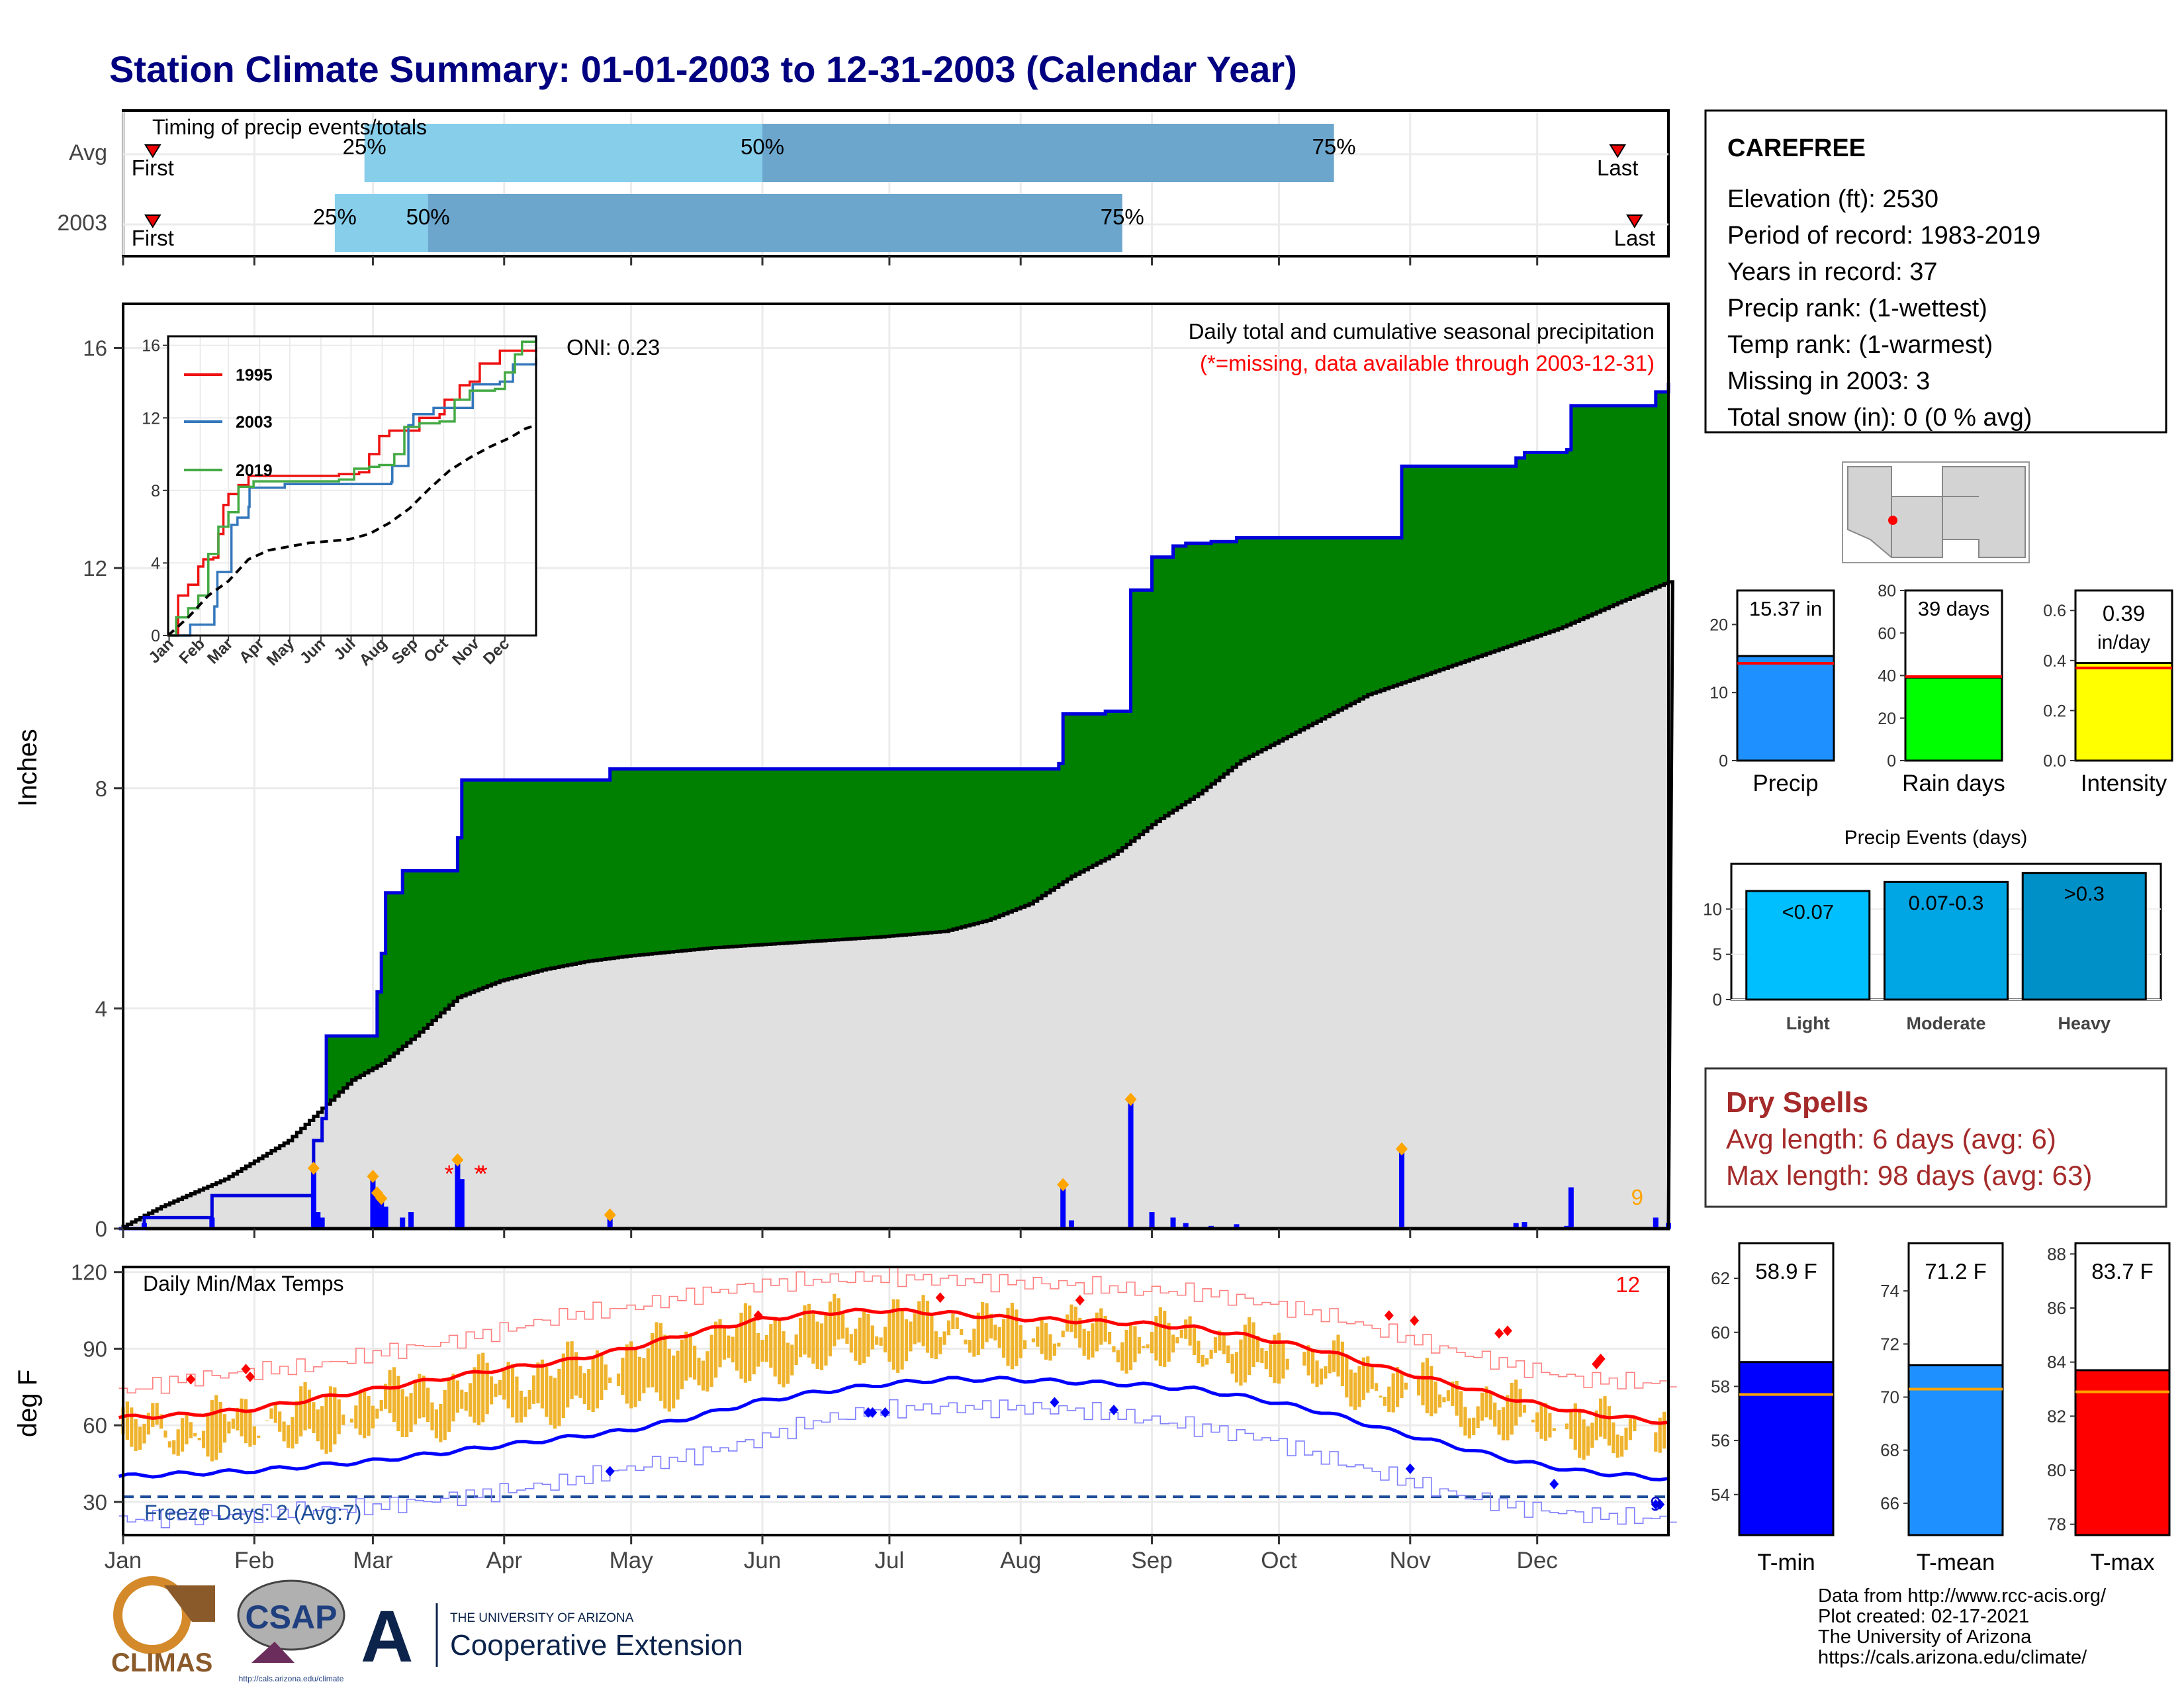 The width and height of the screenshot is (2184, 1688). Describe the element at coordinates (1887, 591) in the screenshot. I see `summary-y-tick-label: 80` at that location.